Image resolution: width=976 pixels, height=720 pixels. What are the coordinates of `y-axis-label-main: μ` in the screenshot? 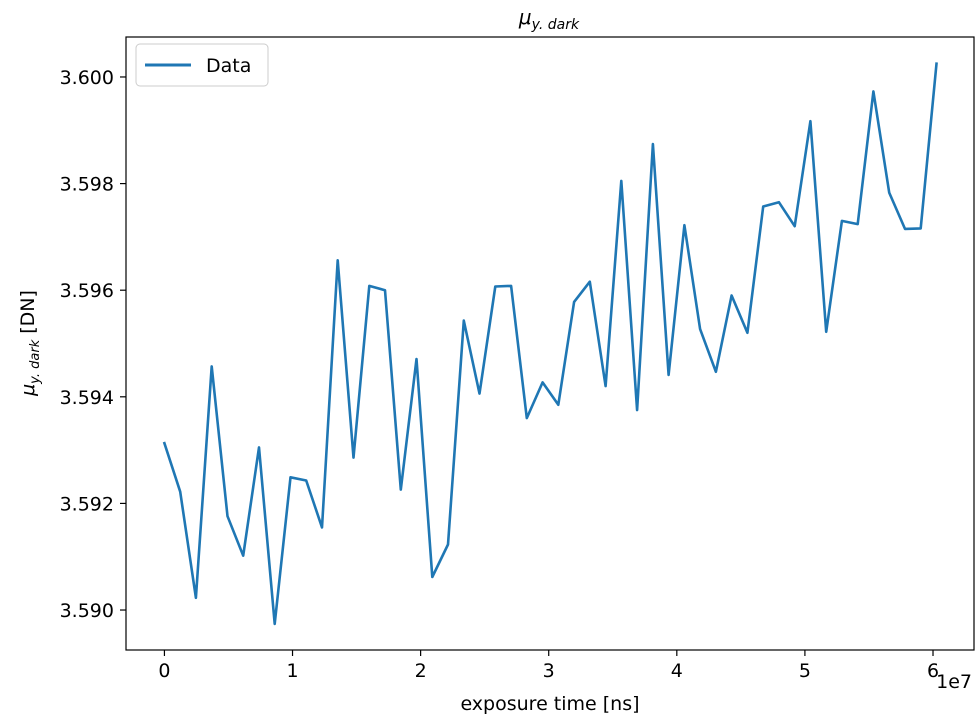 It's located at (28, 390).